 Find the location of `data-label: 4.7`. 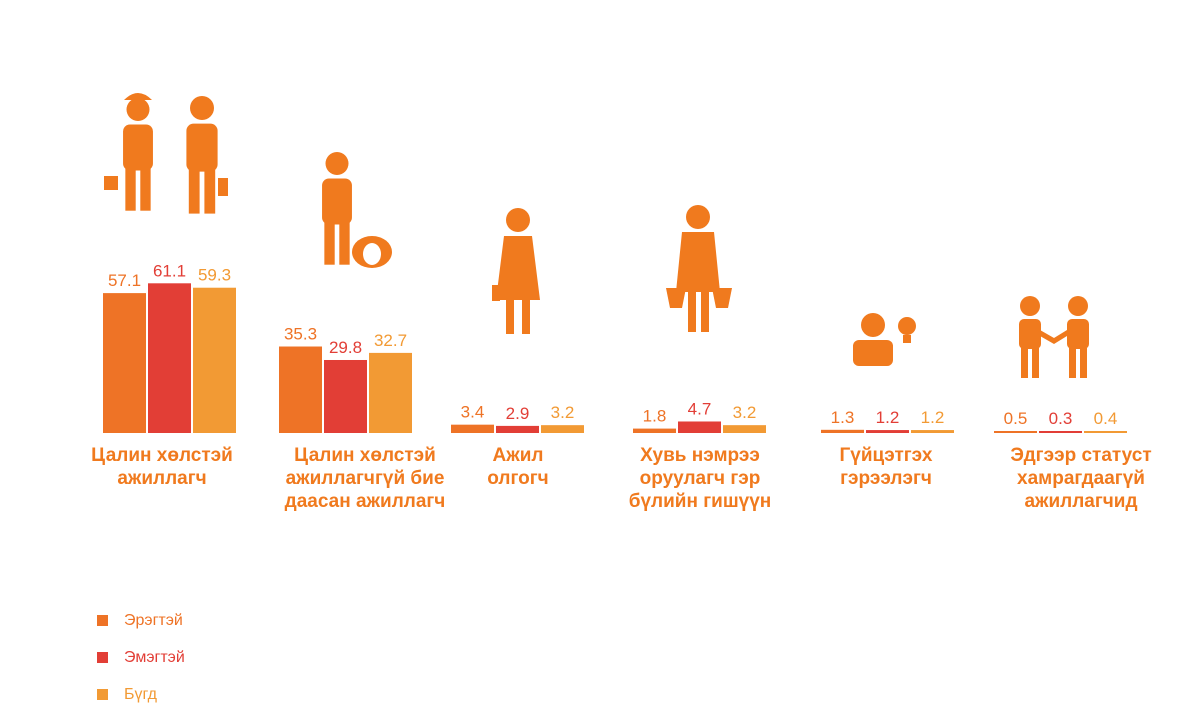

data-label: 4.7 is located at coordinates (700, 408).